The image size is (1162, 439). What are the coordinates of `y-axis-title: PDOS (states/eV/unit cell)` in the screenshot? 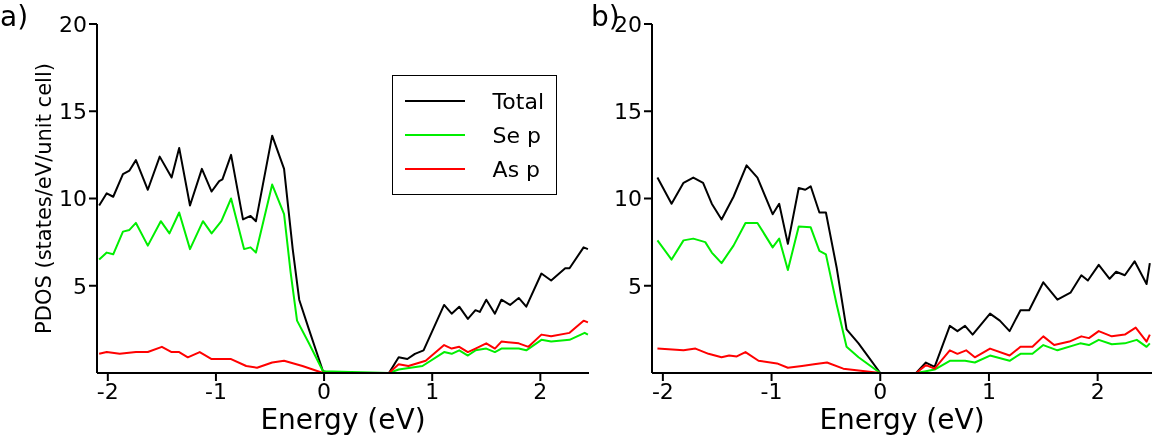 It's located at (44, 198).